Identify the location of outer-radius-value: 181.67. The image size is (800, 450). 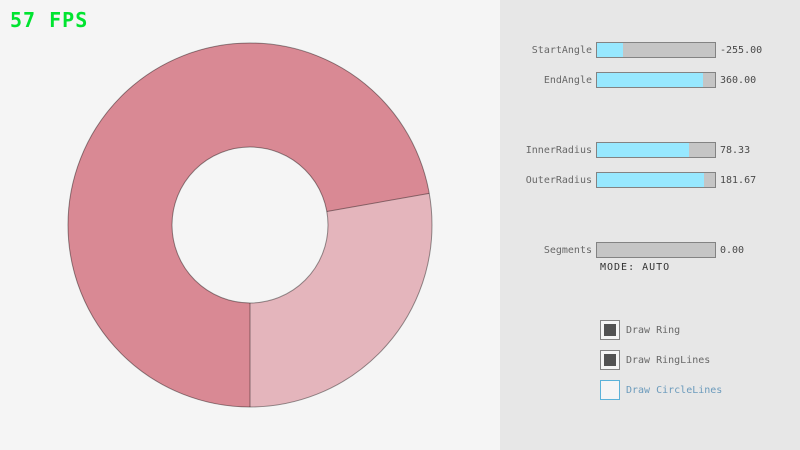
(738, 180).